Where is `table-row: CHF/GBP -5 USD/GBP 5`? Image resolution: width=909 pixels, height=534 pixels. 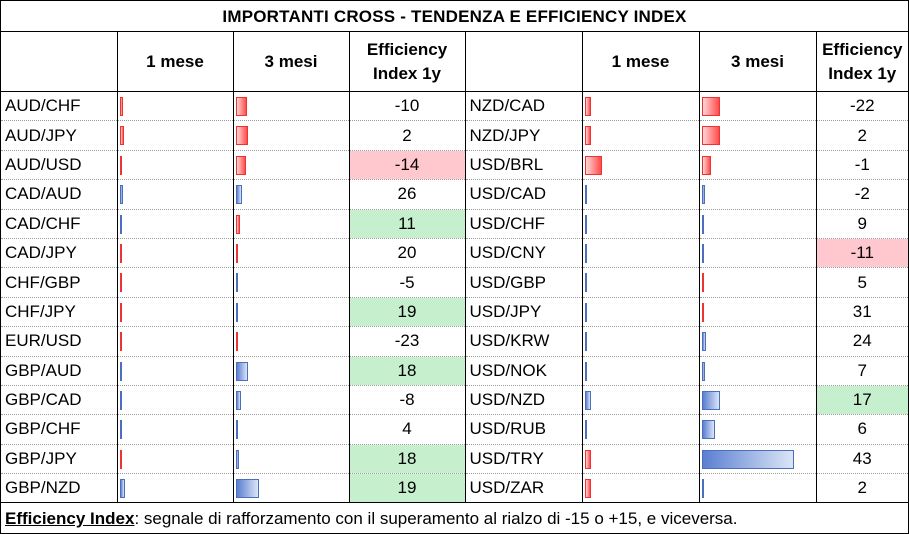 table-row: CHF/GBP -5 USD/GBP 5 is located at coordinates (454, 282).